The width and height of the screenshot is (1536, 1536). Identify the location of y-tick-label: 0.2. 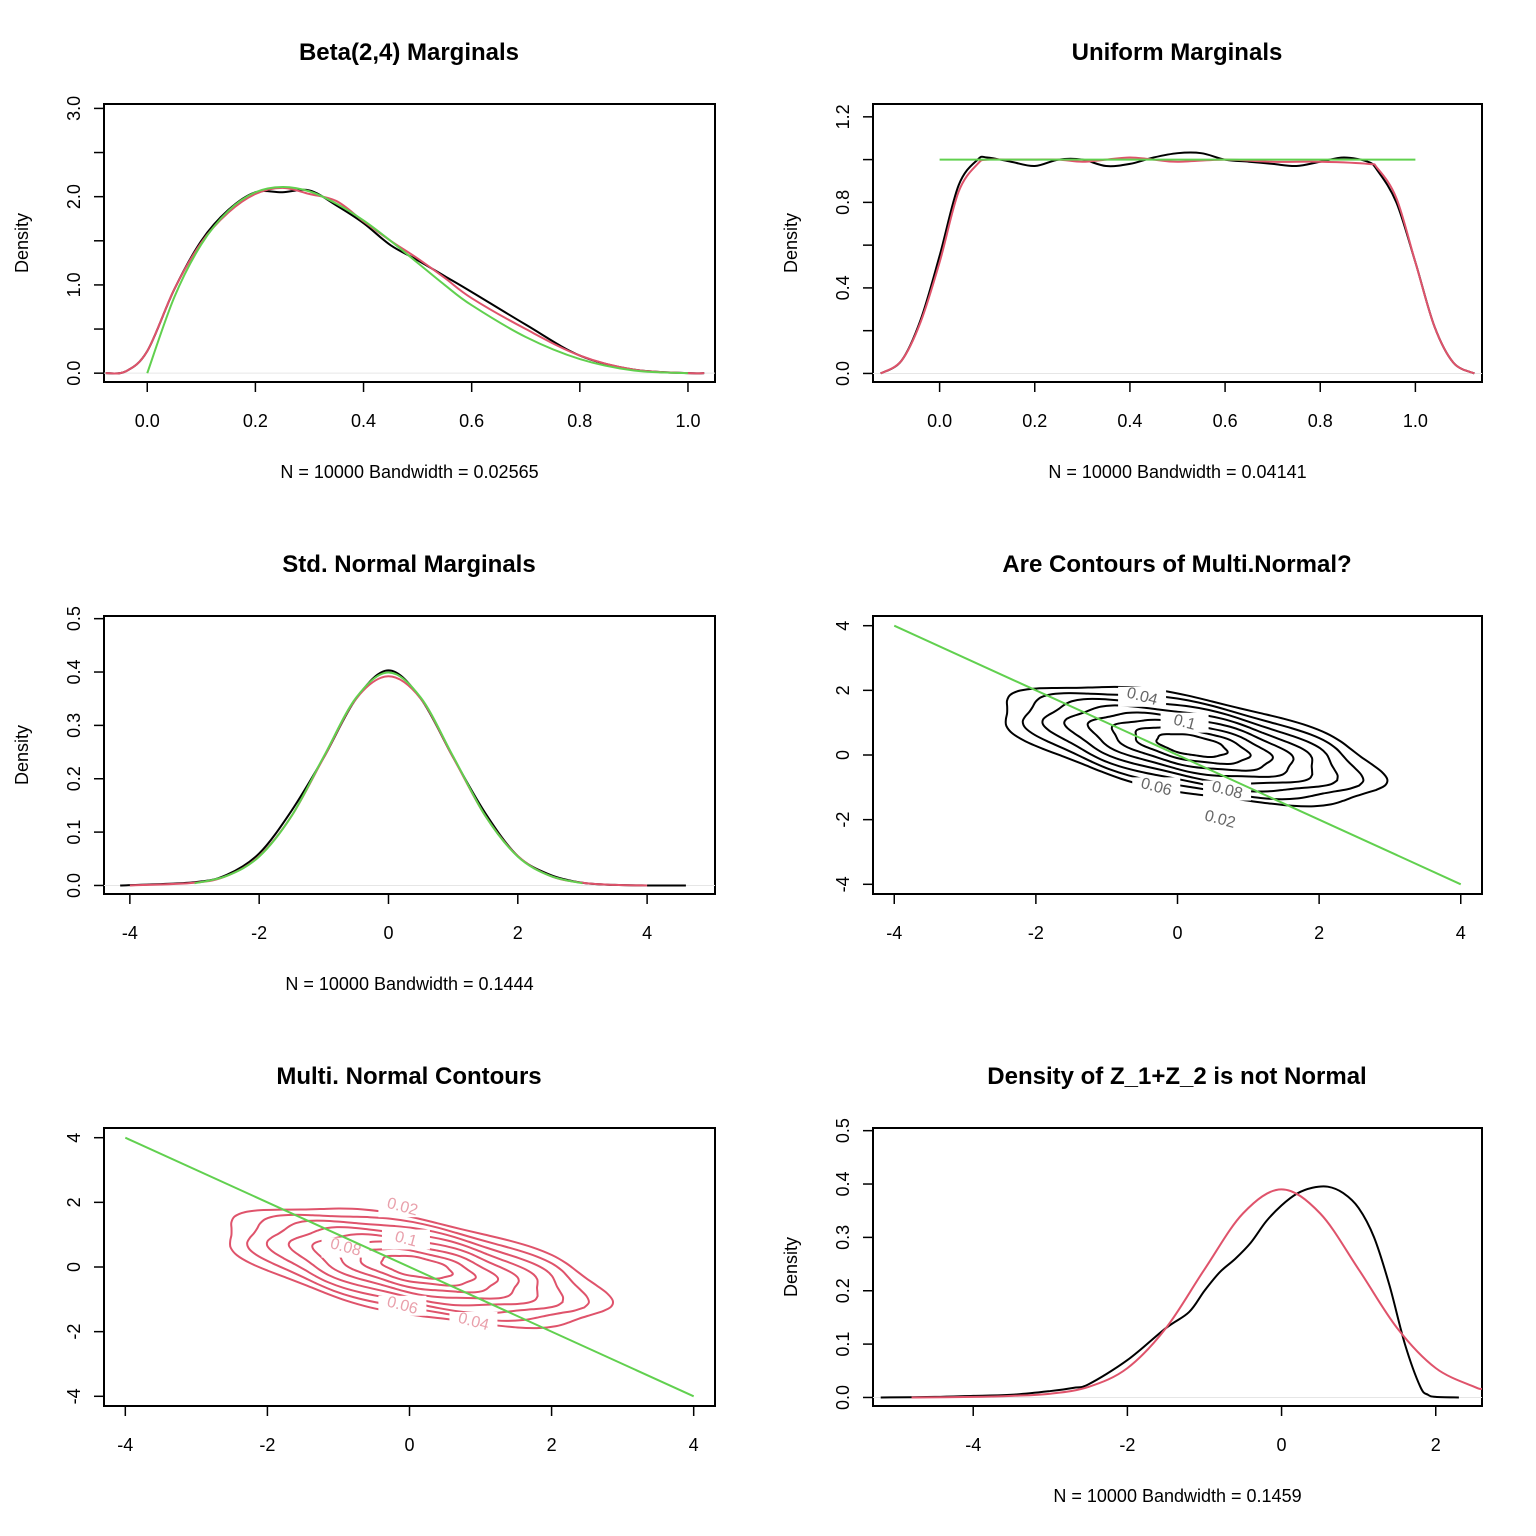
(843, 1290).